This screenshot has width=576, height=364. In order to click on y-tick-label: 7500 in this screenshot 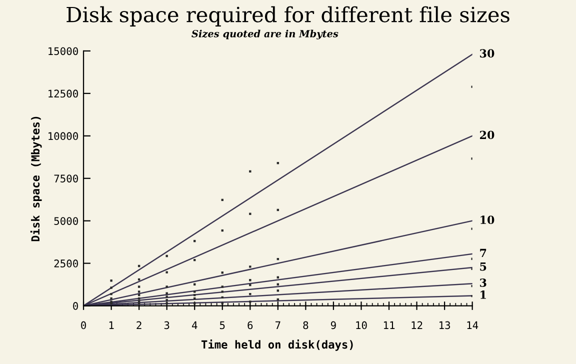, I will do `click(66, 178)`.